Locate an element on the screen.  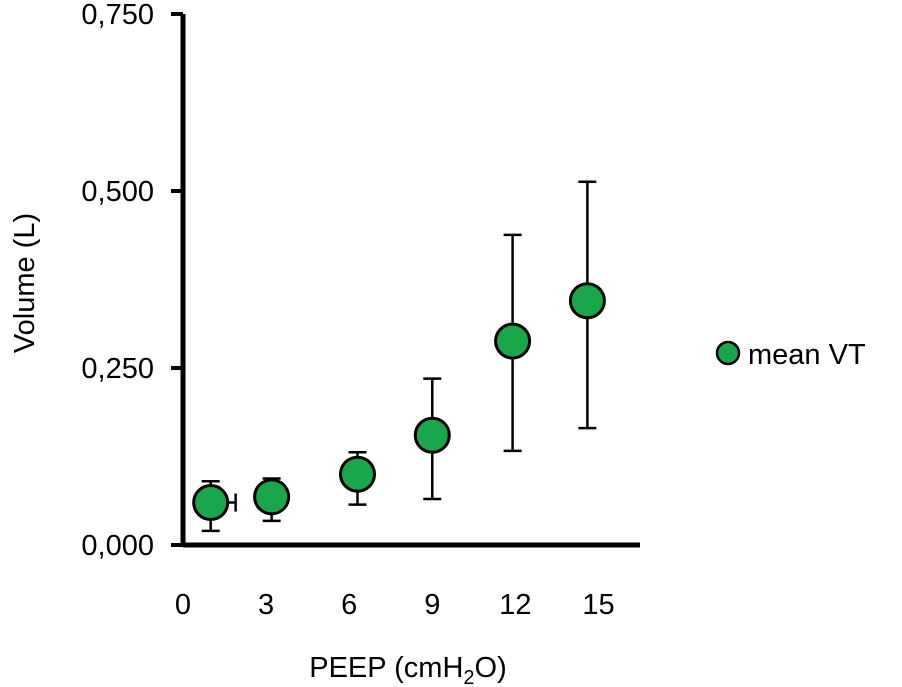
x-tick-label: 6 is located at coordinates (349, 605).